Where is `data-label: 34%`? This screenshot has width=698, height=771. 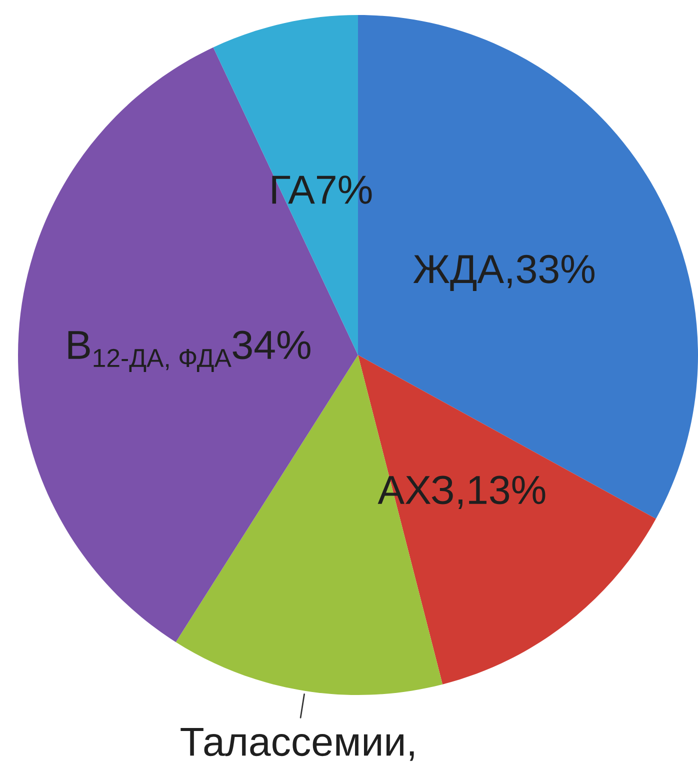
data-label: 34% is located at coordinates (271, 345).